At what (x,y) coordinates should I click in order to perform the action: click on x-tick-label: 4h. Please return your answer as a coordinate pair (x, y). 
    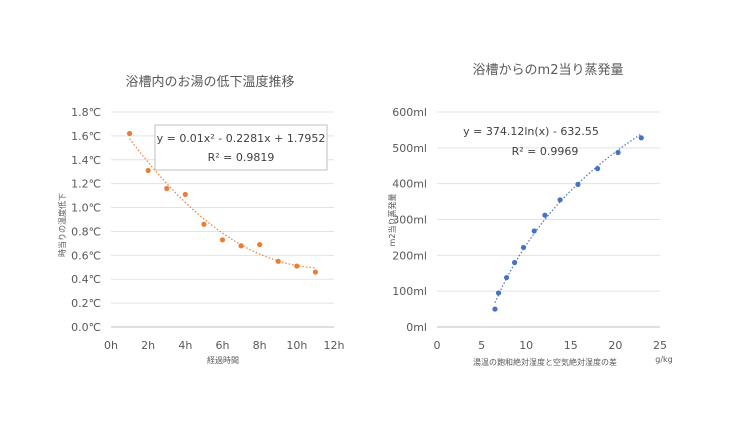
    Looking at the image, I should click on (185, 345).